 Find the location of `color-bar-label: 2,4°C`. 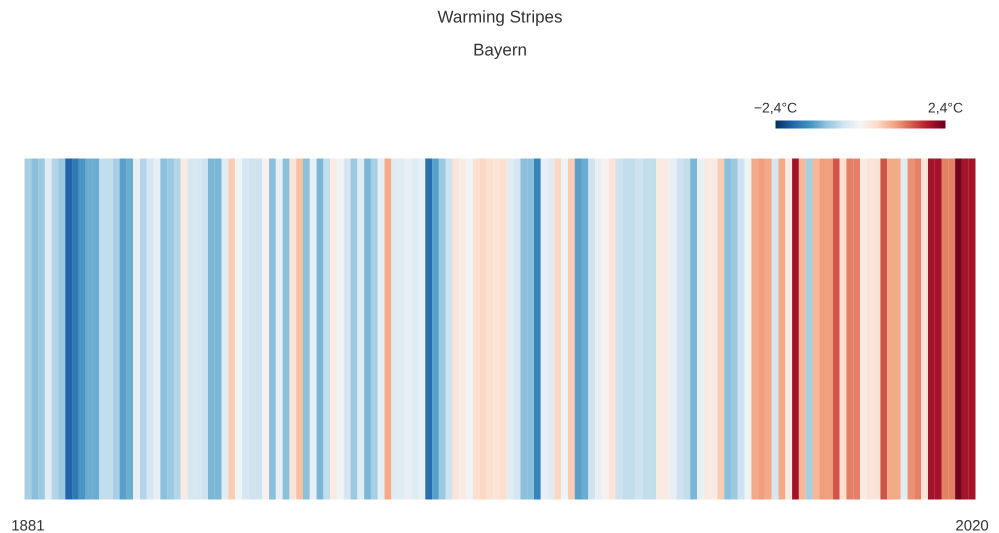

color-bar-label: 2,4°C is located at coordinates (946, 108).